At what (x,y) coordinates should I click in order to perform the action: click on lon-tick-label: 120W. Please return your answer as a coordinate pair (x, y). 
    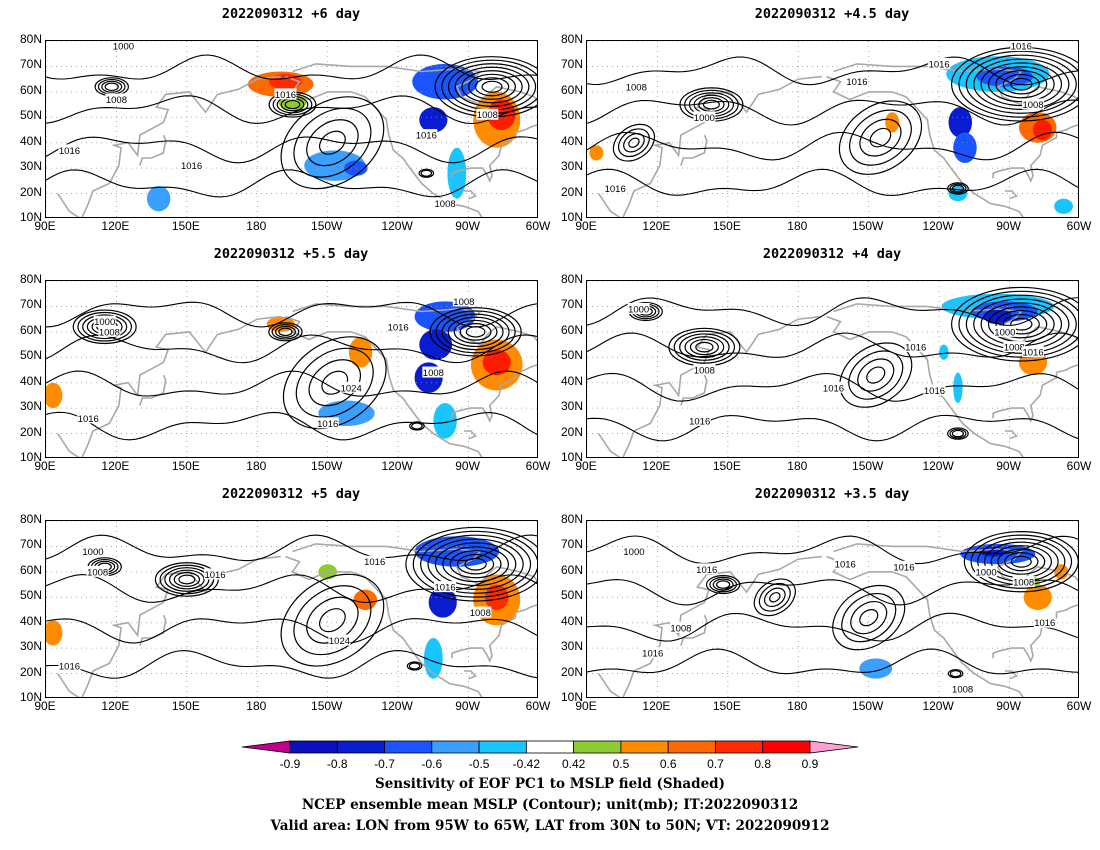
    Looking at the image, I should click on (938, 226).